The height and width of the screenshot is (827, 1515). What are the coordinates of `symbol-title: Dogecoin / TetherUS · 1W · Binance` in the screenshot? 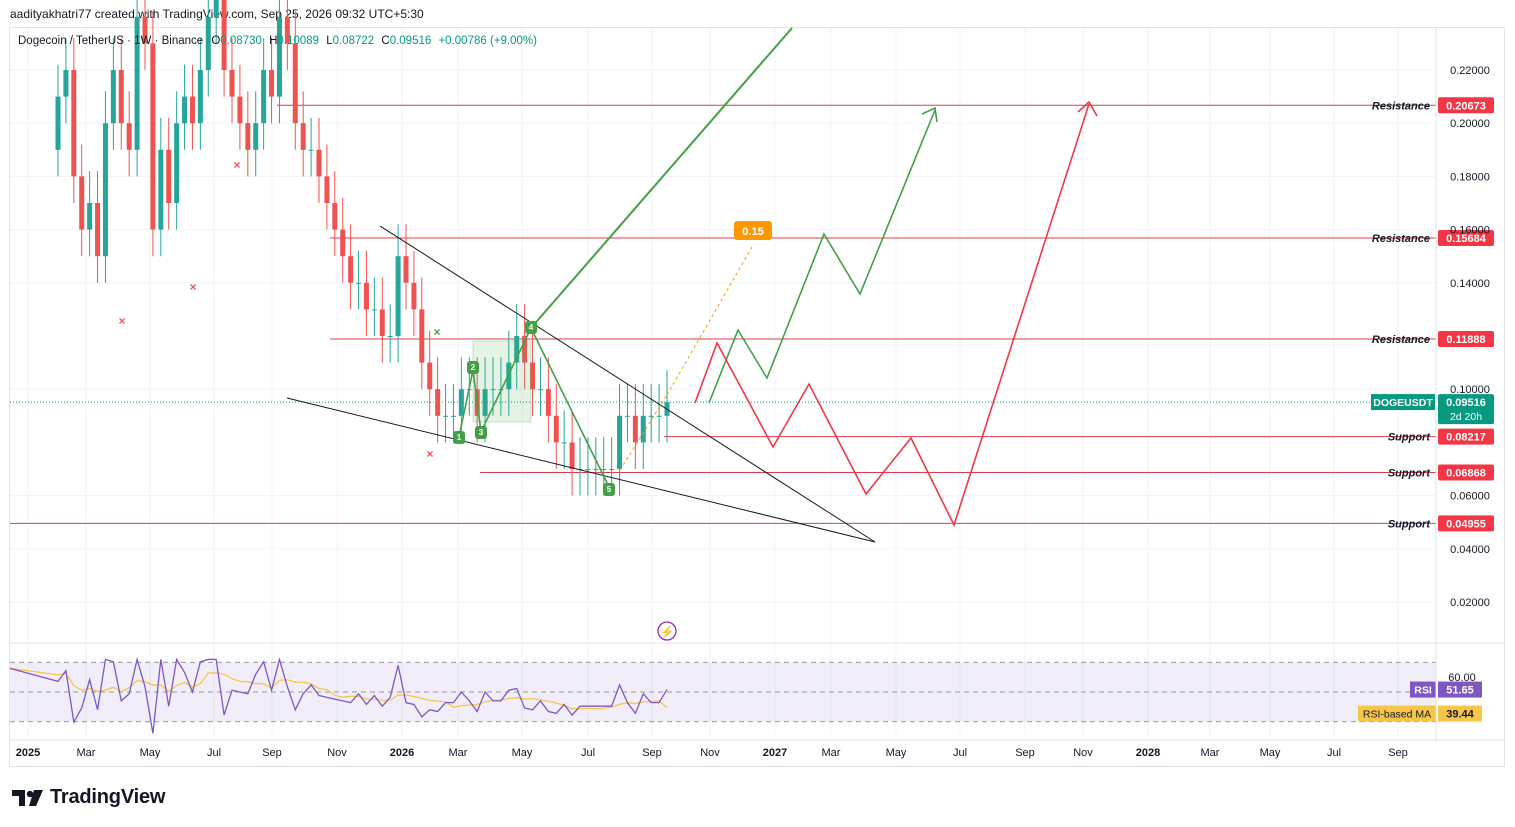 It's located at (111, 41).